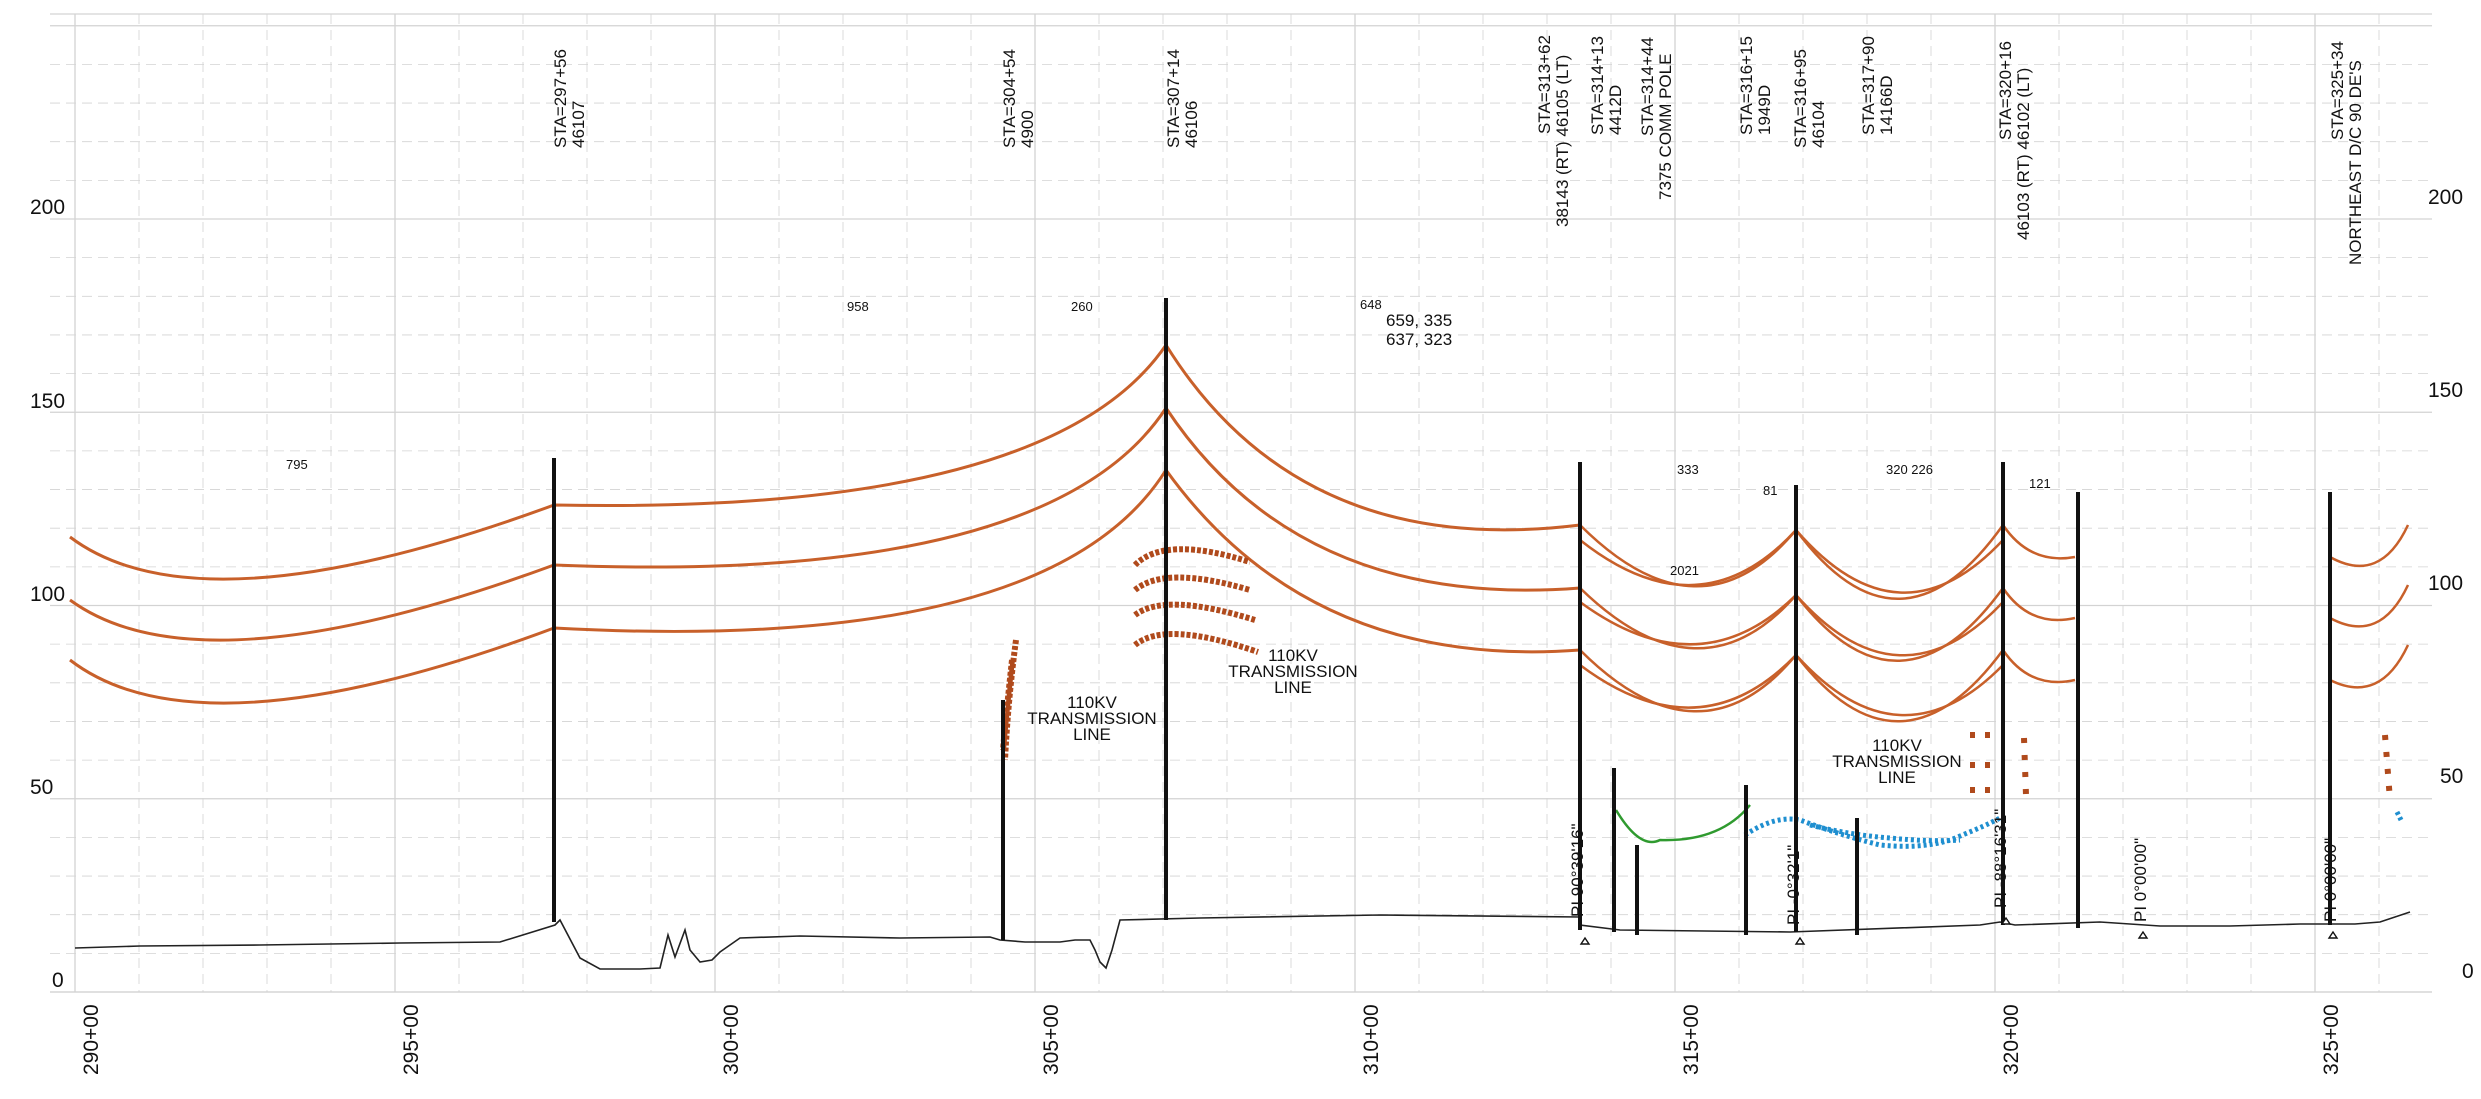 The height and width of the screenshot is (1099, 2481). I want to click on conductor-d2, so click(1900, 624).